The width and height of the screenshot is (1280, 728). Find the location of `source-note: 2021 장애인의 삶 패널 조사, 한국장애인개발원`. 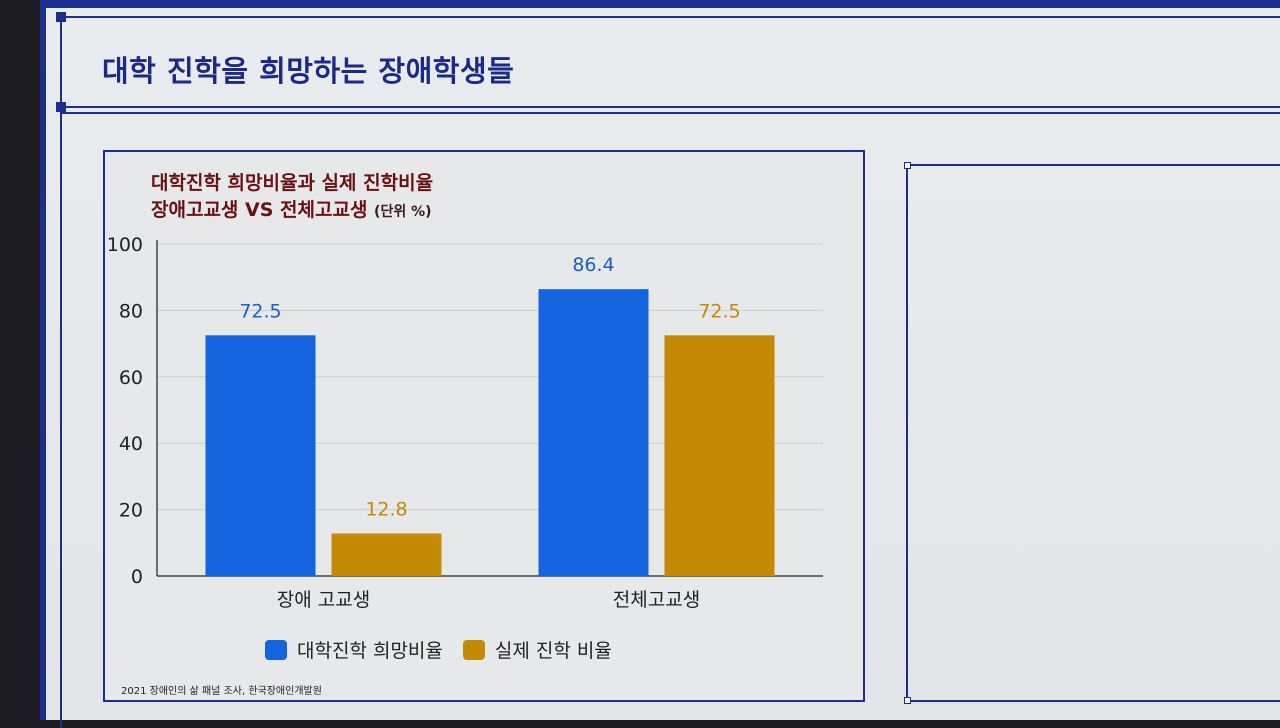

source-note: 2021 장애인의 삶 패널 조사, 한국장애인개발원 is located at coordinates (221, 691).